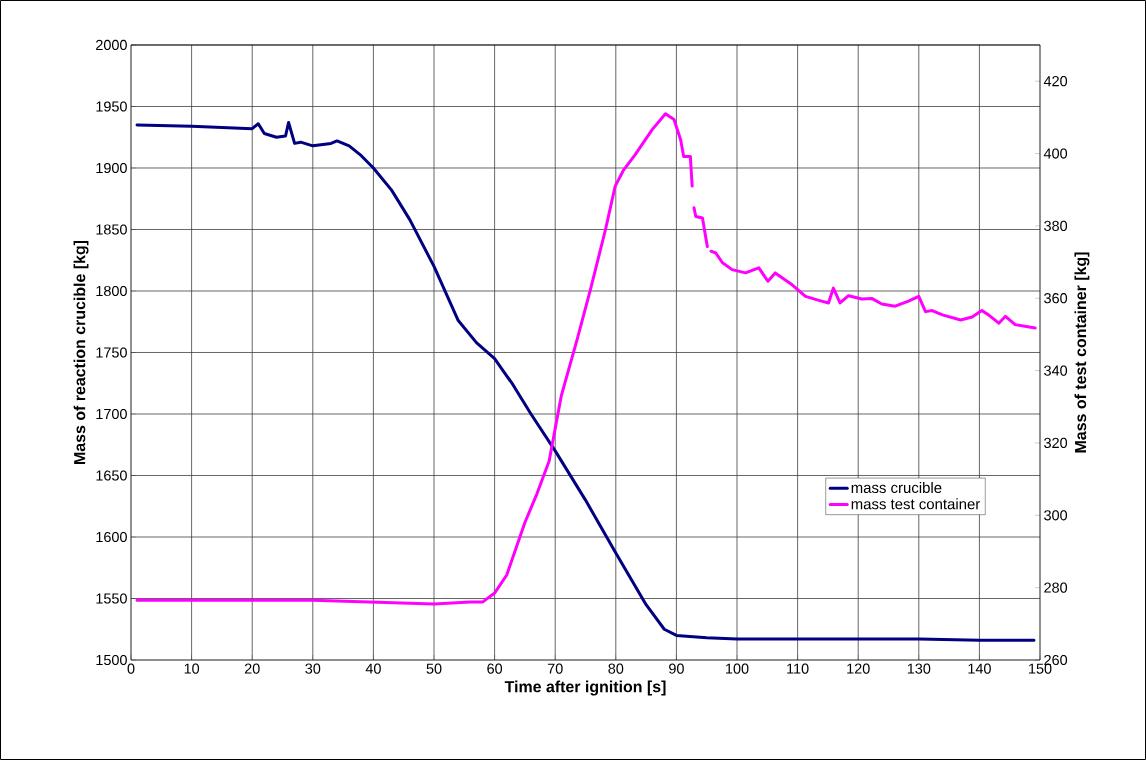 The image size is (1146, 760). What do you see at coordinates (495, 668) in the screenshot?
I see `x-tick-label: 60` at bounding box center [495, 668].